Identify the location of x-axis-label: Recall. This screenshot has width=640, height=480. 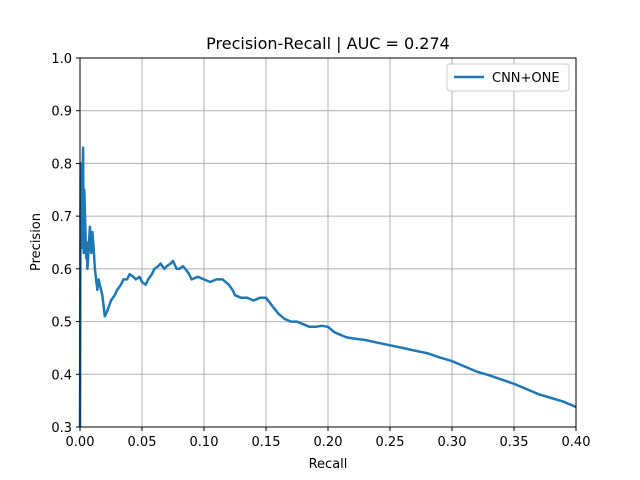
(328, 464).